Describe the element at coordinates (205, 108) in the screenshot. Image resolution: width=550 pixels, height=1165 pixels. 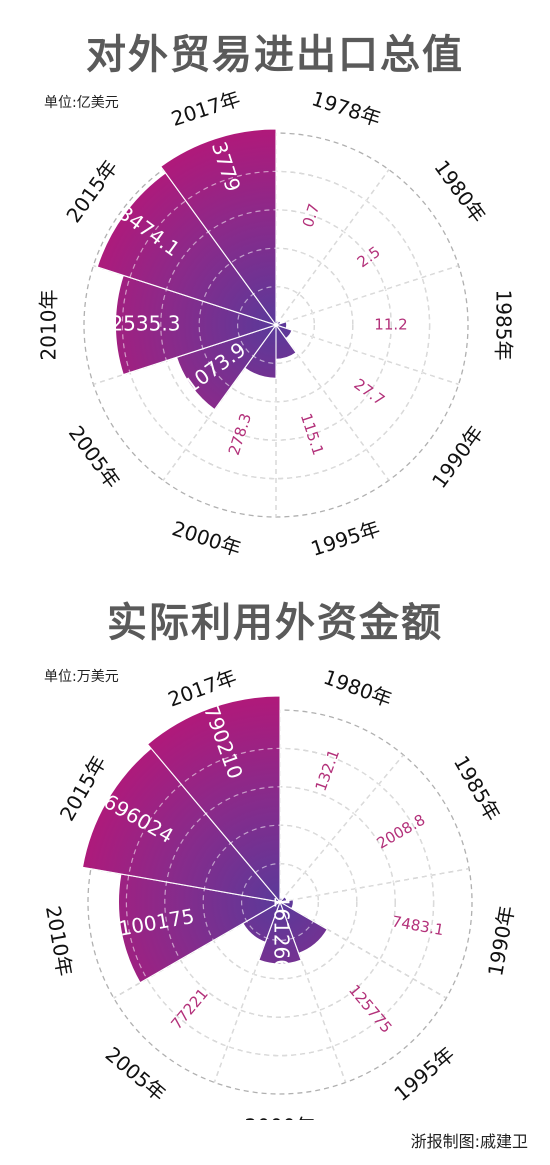
I see `category-label-9: 2017年` at that location.